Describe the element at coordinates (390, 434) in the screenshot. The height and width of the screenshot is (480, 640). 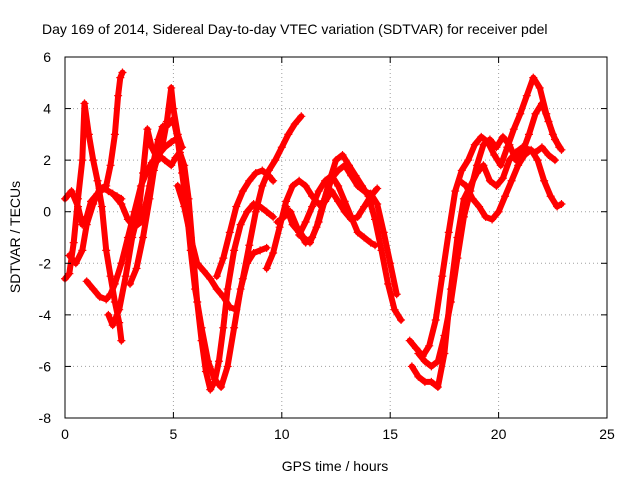
I see `x-tick-label: 15` at that location.